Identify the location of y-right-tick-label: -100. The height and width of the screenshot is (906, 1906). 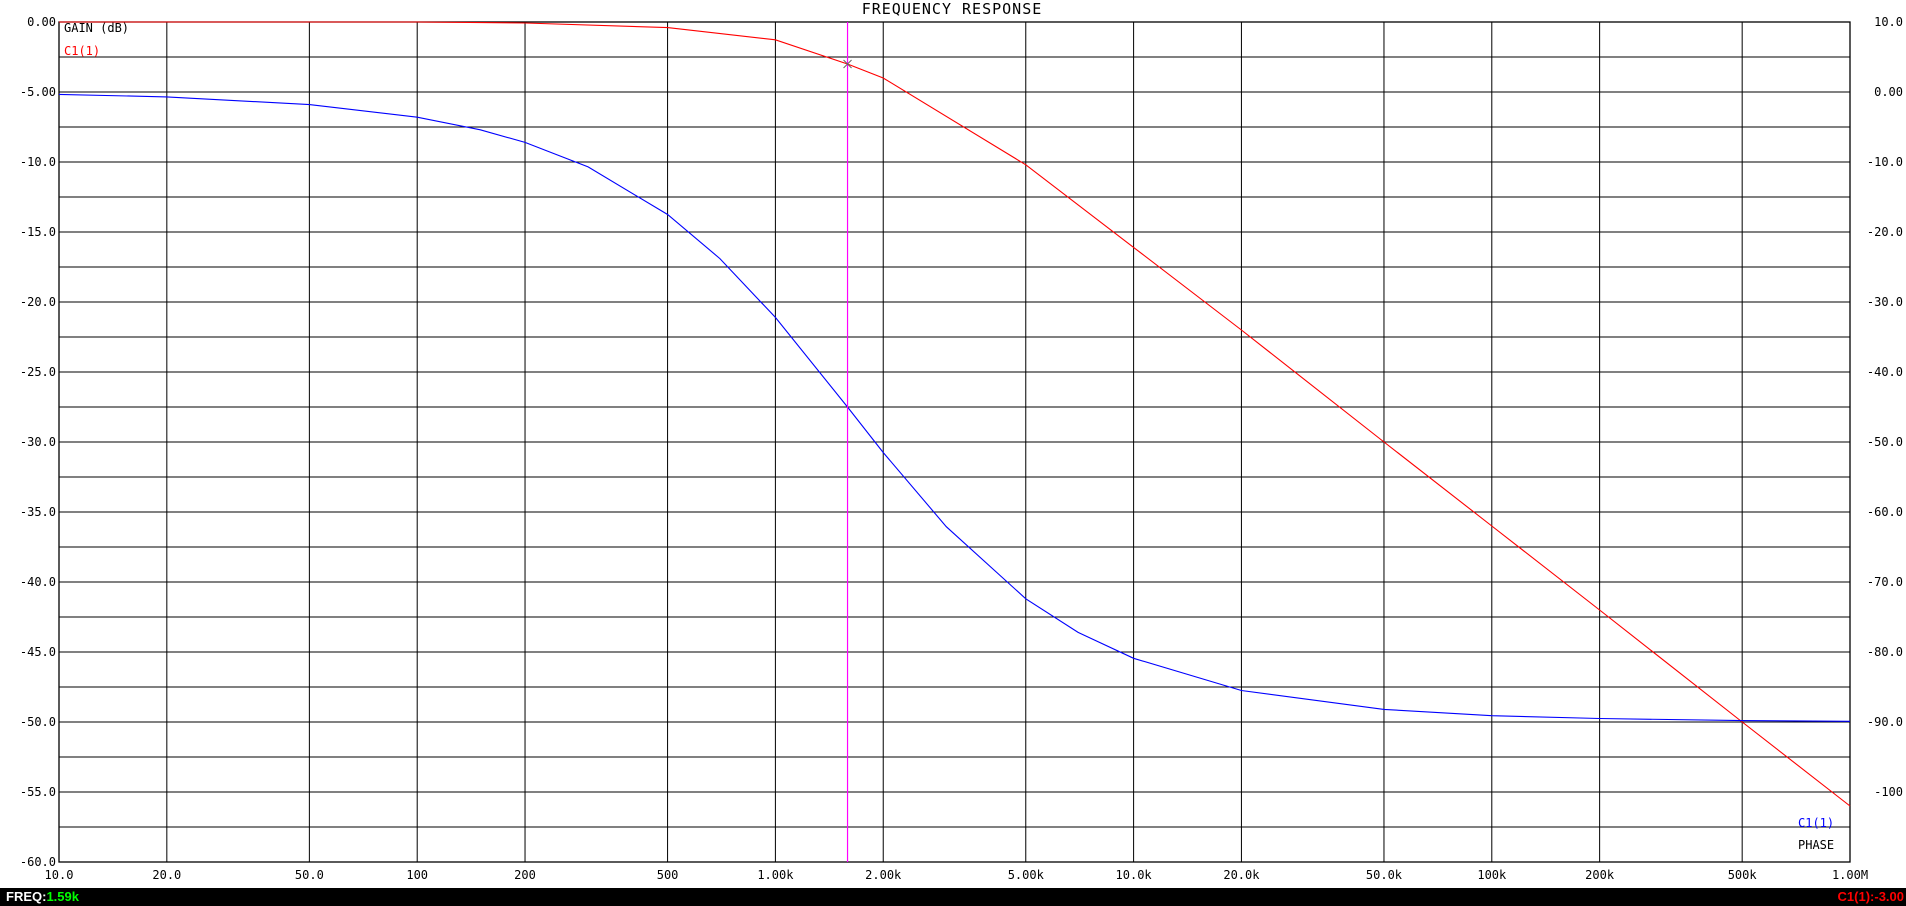
(1888, 792).